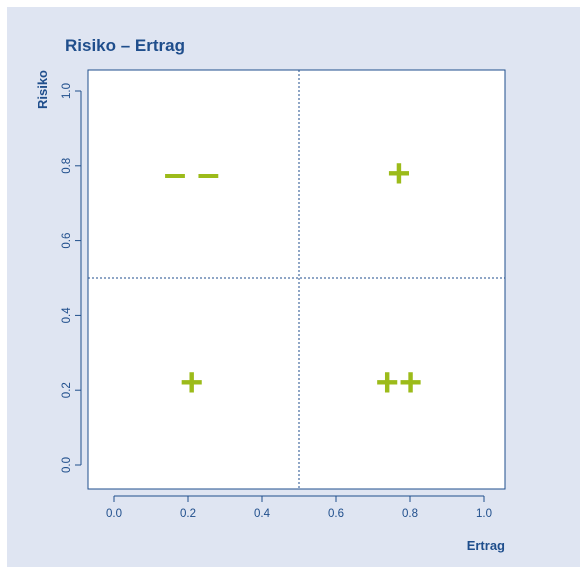  I want to click on y-tick-label: 0.0, so click(67, 465).